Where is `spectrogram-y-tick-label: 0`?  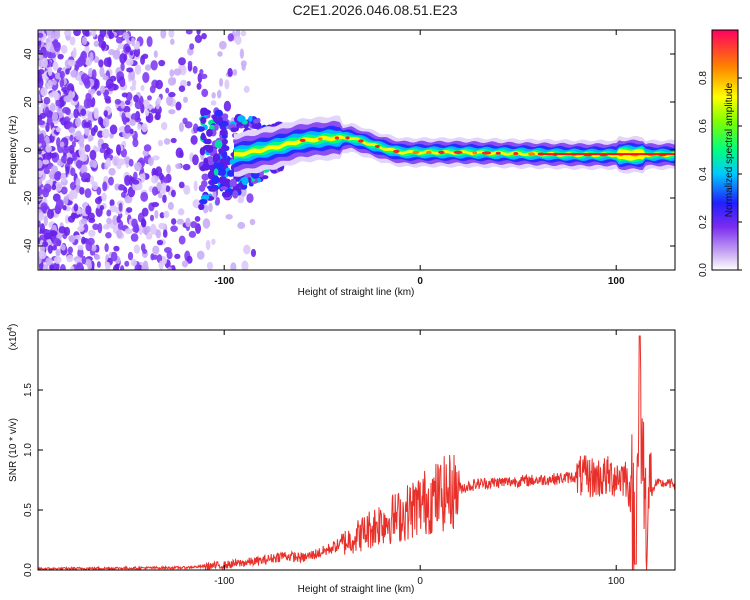
spectrogram-y-tick-label: 0 is located at coordinates (28, 150).